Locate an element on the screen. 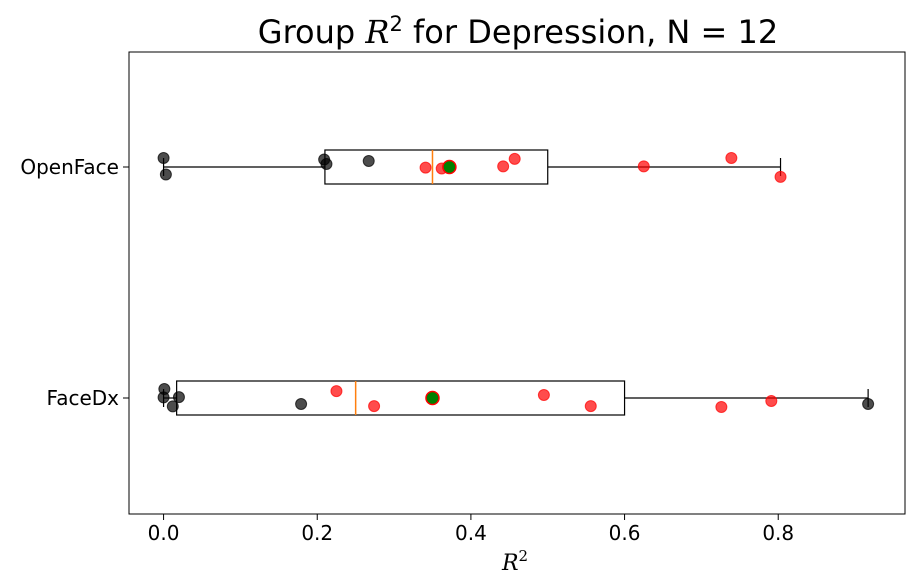 The width and height of the screenshot is (914, 586). x-tick-label: 0.6 is located at coordinates (625, 533).